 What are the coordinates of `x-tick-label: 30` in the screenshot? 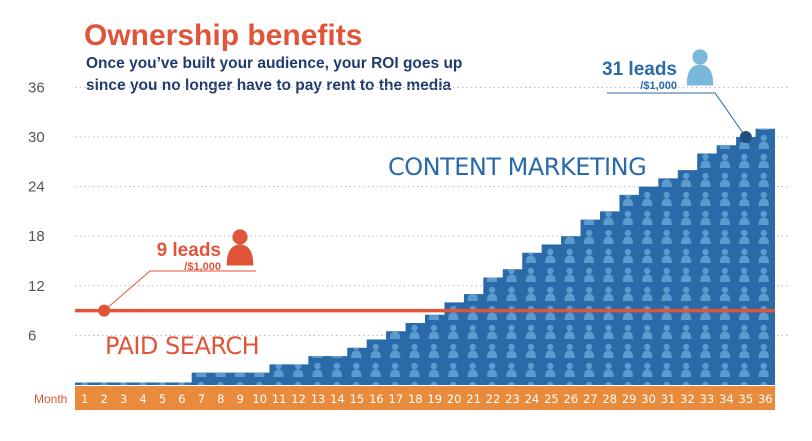 It's located at (648, 399).